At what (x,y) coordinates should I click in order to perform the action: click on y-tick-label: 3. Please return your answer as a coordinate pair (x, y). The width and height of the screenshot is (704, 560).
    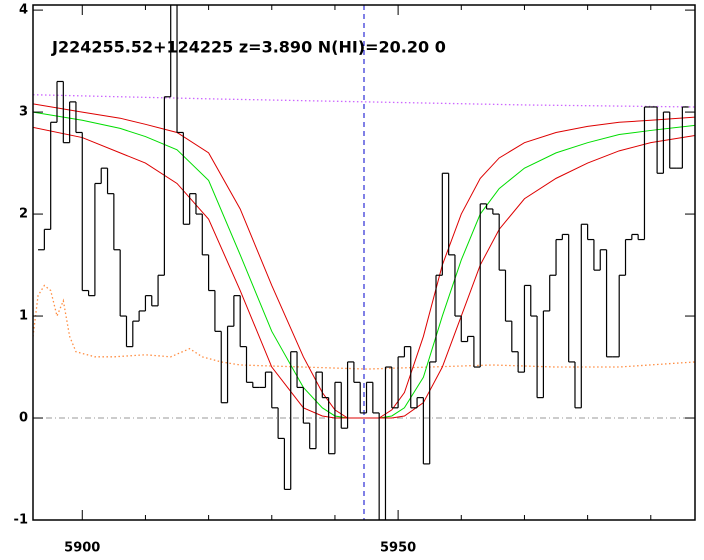
    Looking at the image, I should click on (23, 112).